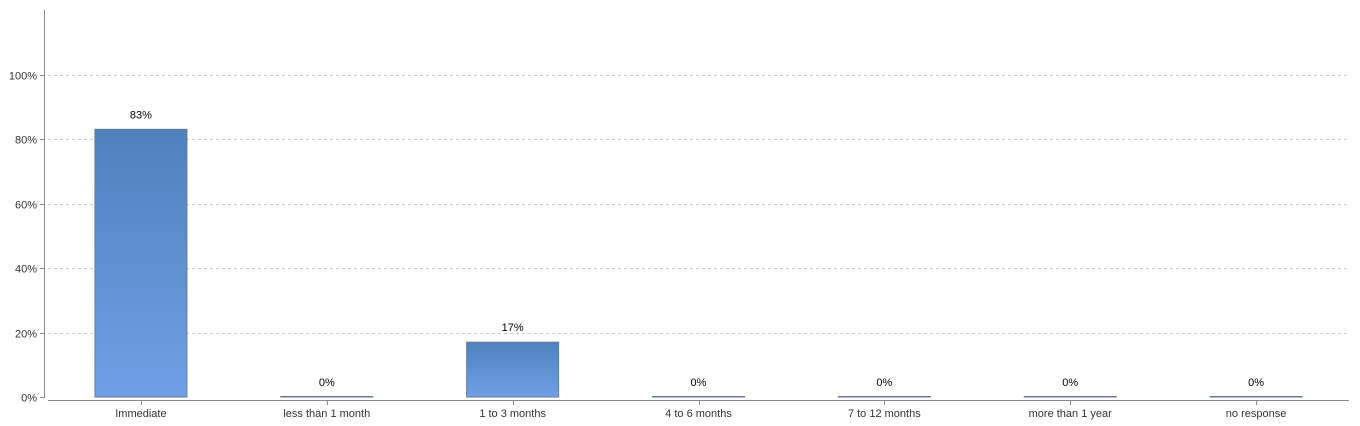 This screenshot has height=426, width=1360. I want to click on y-tick-label: 60%, so click(26, 206).